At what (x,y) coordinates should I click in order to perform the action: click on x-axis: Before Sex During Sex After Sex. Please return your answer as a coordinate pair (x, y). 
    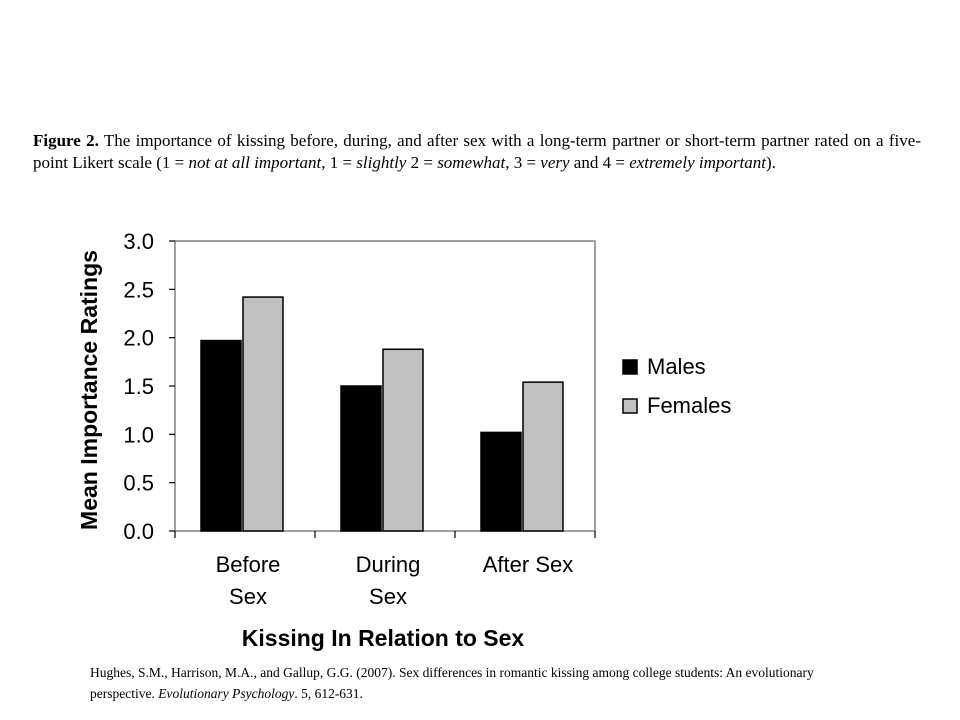
    Looking at the image, I should click on (385, 570).